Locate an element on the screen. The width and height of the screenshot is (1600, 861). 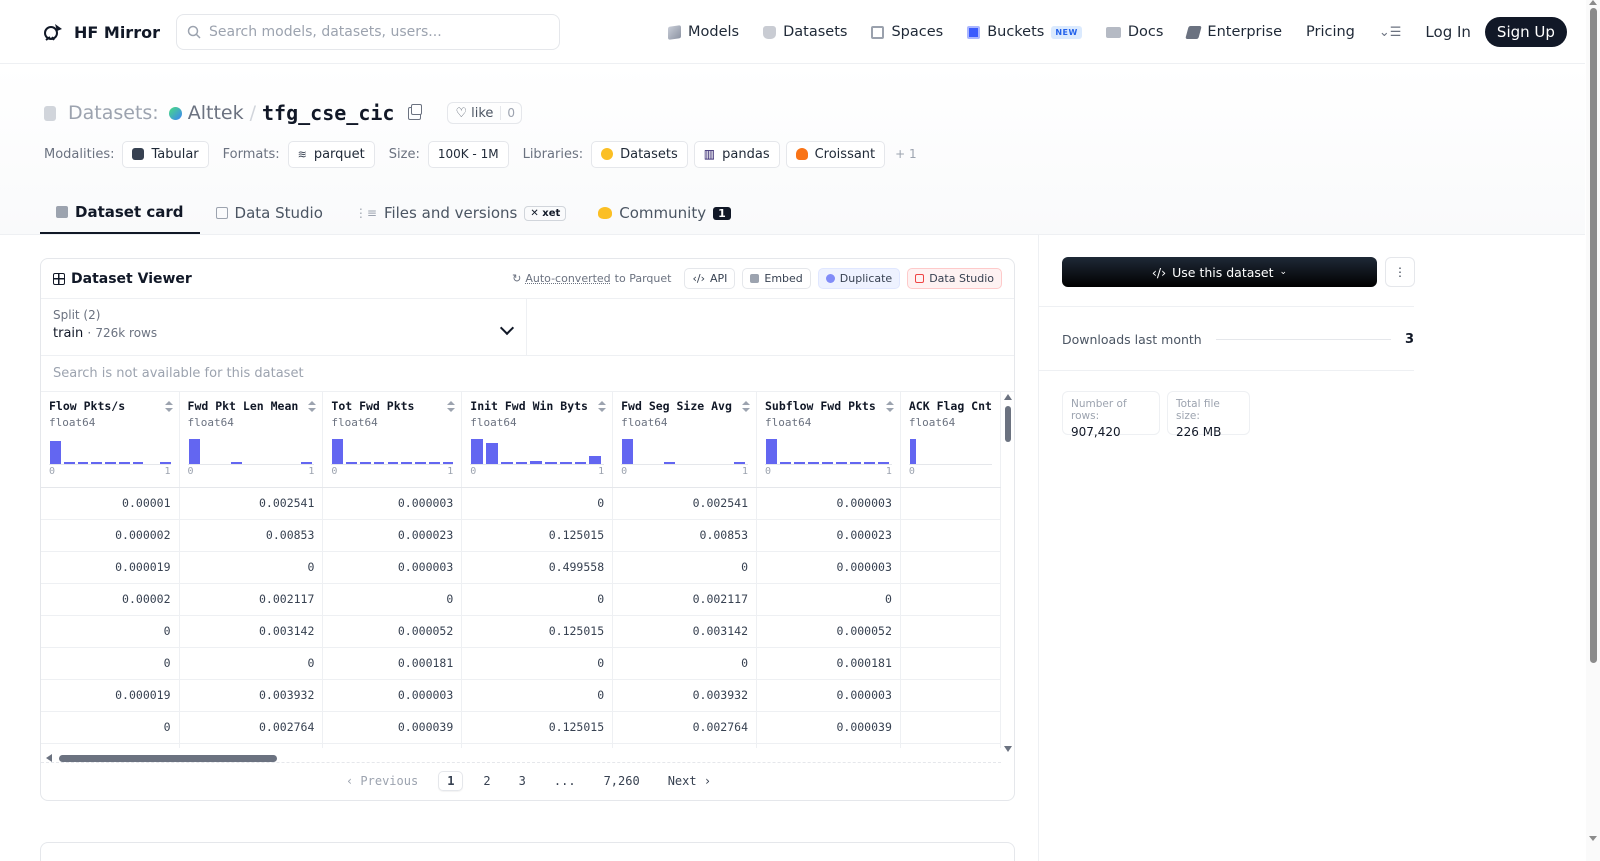
page-1: 1 is located at coordinates (450, 781).